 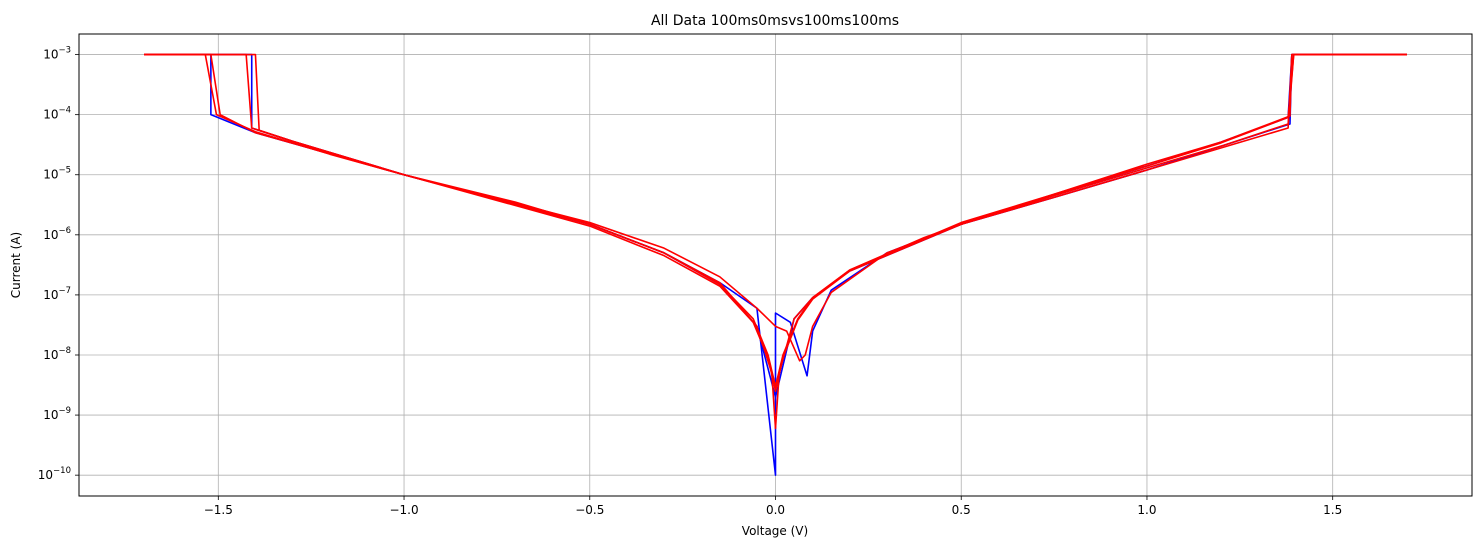 I want to click on y-tick-label: 10⁻⁸, so click(x=57, y=354).